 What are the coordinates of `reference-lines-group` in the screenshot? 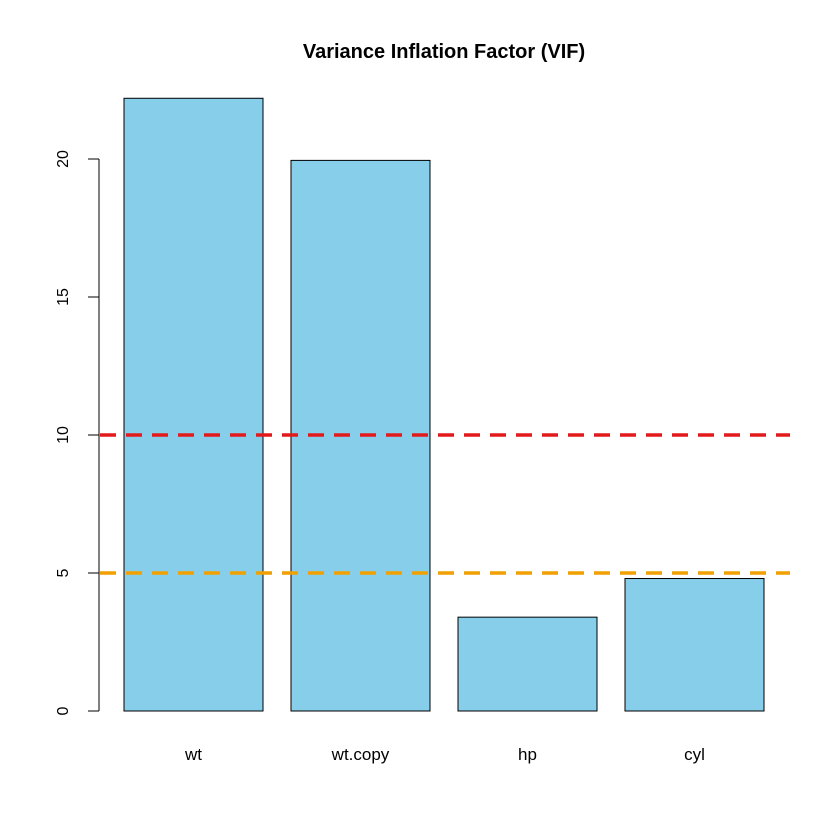 It's located at (445, 504).